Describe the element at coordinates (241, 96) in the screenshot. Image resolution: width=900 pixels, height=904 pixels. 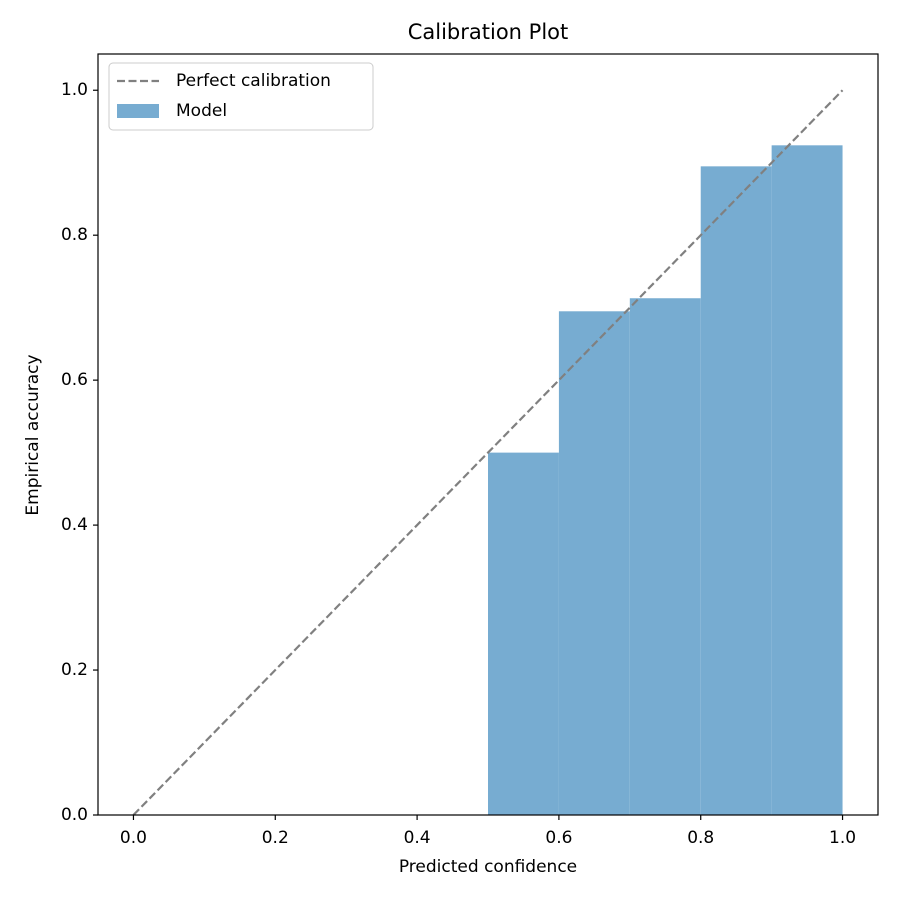
I see `legend-box` at that location.